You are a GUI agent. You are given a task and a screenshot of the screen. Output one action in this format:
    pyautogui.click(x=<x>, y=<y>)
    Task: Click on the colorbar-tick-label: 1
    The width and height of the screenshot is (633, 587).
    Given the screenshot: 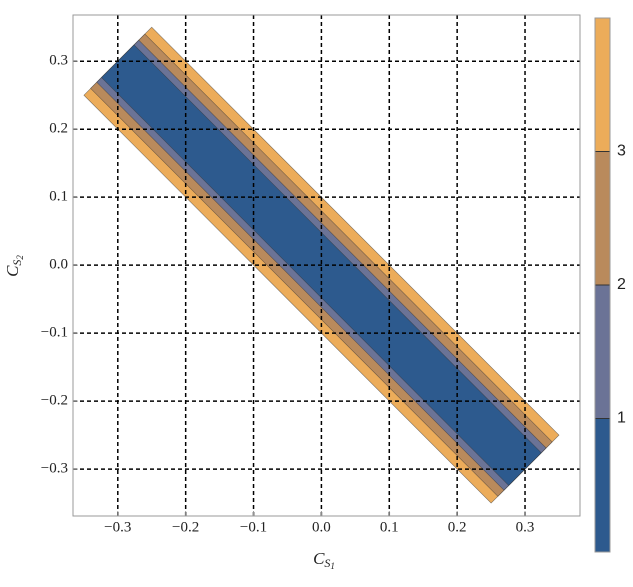 What is the action you would take?
    pyautogui.click(x=621, y=418)
    